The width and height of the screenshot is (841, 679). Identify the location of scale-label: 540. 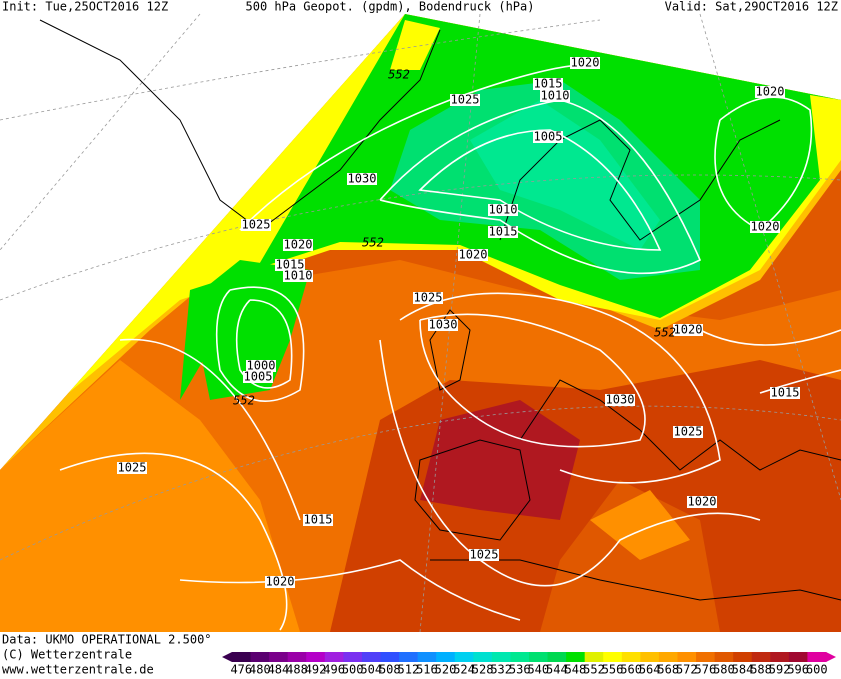
(538, 669).